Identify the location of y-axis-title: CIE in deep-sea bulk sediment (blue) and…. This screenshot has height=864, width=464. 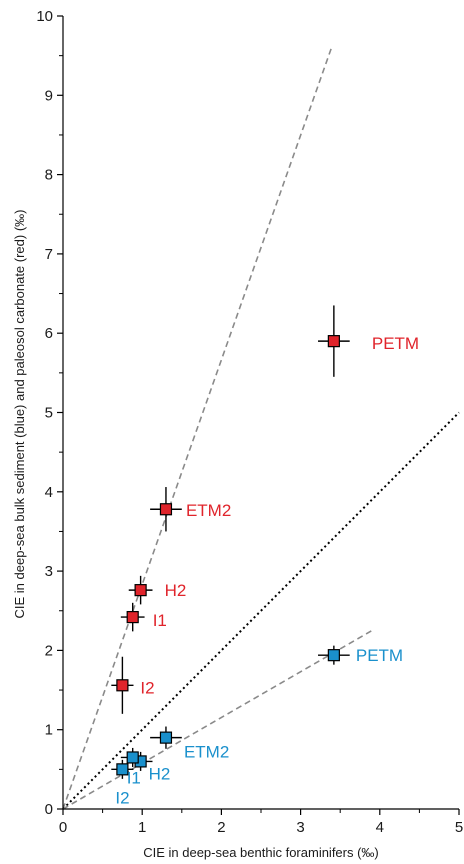
(19, 414).